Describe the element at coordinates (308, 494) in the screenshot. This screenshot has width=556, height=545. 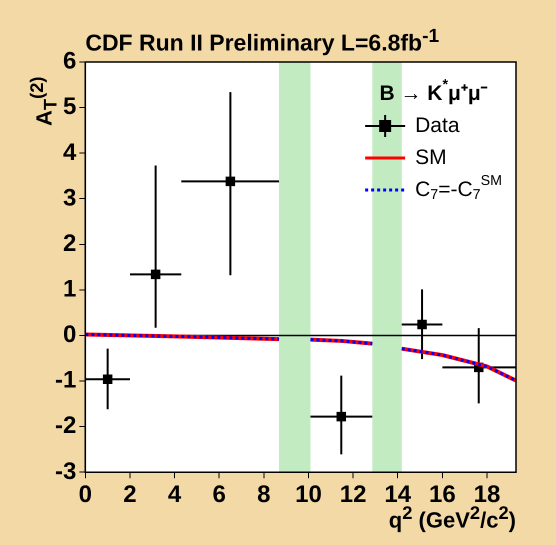
I see `x-tick-label: 10` at that location.